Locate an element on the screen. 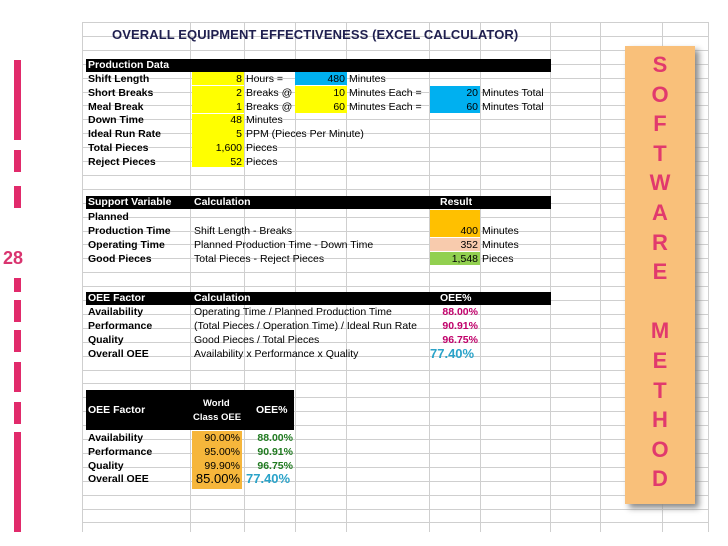 The height and width of the screenshot is (546, 728). fill-down-time is located at coordinates (218, 140).